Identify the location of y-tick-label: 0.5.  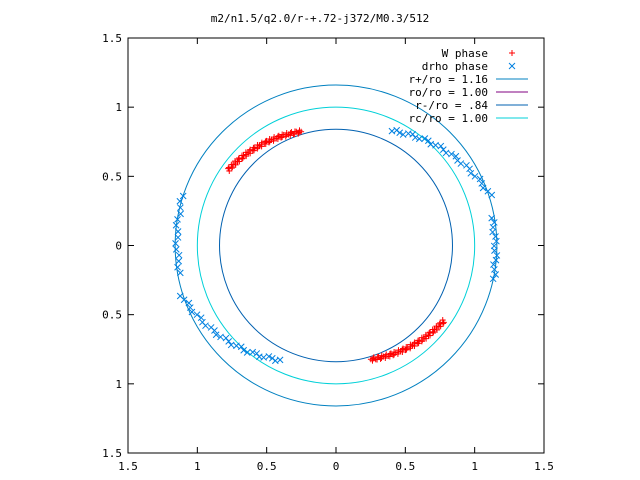
(112, 315).